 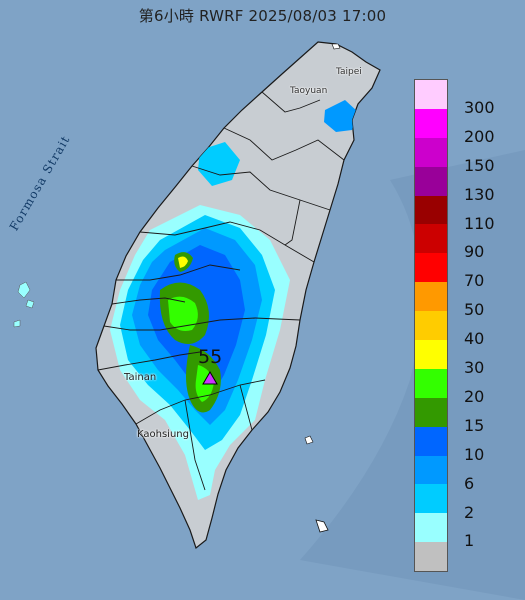 I want to click on legend-label: 300, so click(x=479, y=107).